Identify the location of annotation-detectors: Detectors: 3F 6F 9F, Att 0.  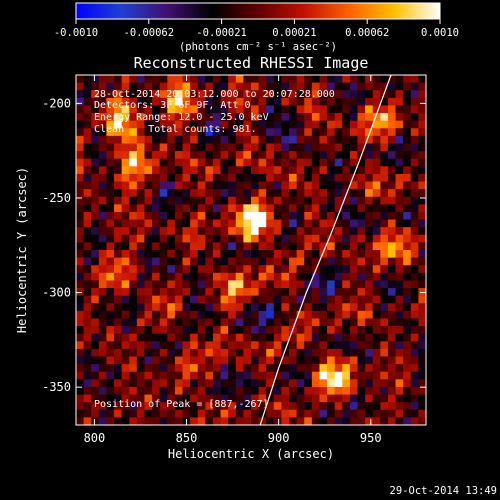
(172, 105).